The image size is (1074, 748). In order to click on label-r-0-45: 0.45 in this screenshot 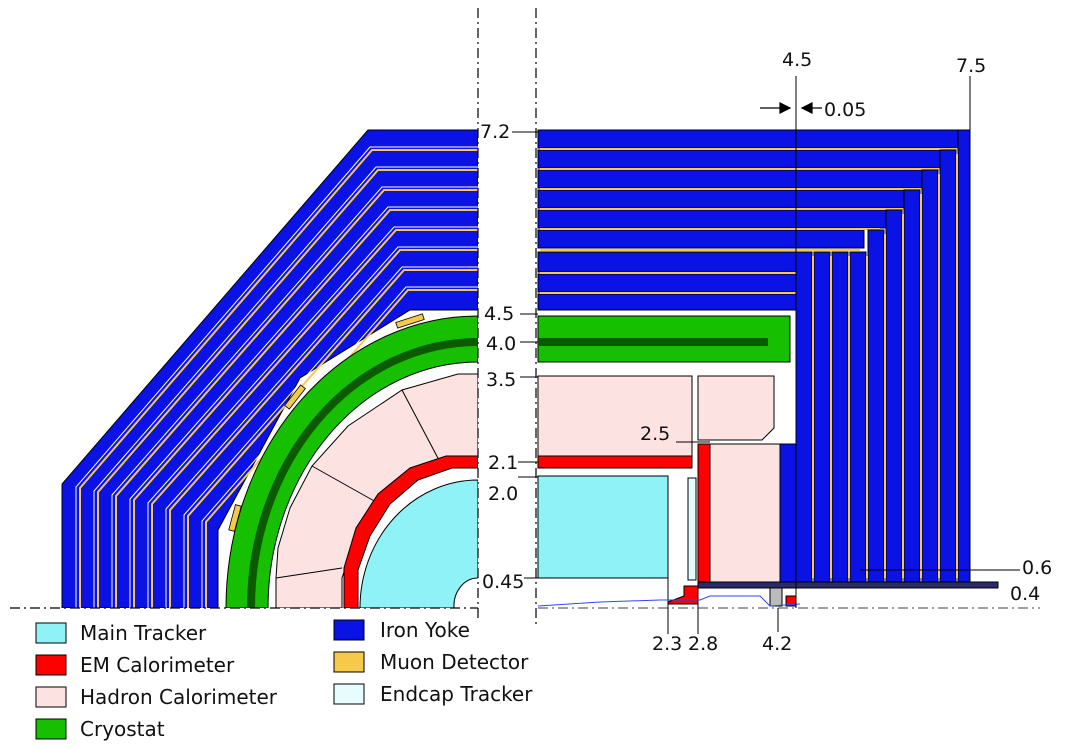, I will do `click(503, 582)`.